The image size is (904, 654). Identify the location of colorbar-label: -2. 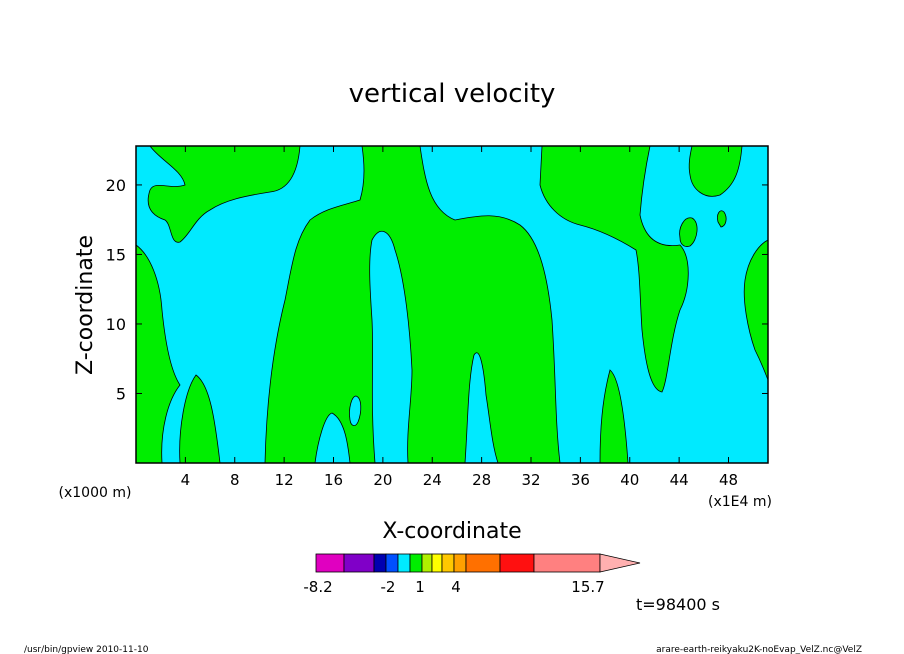
(388, 587).